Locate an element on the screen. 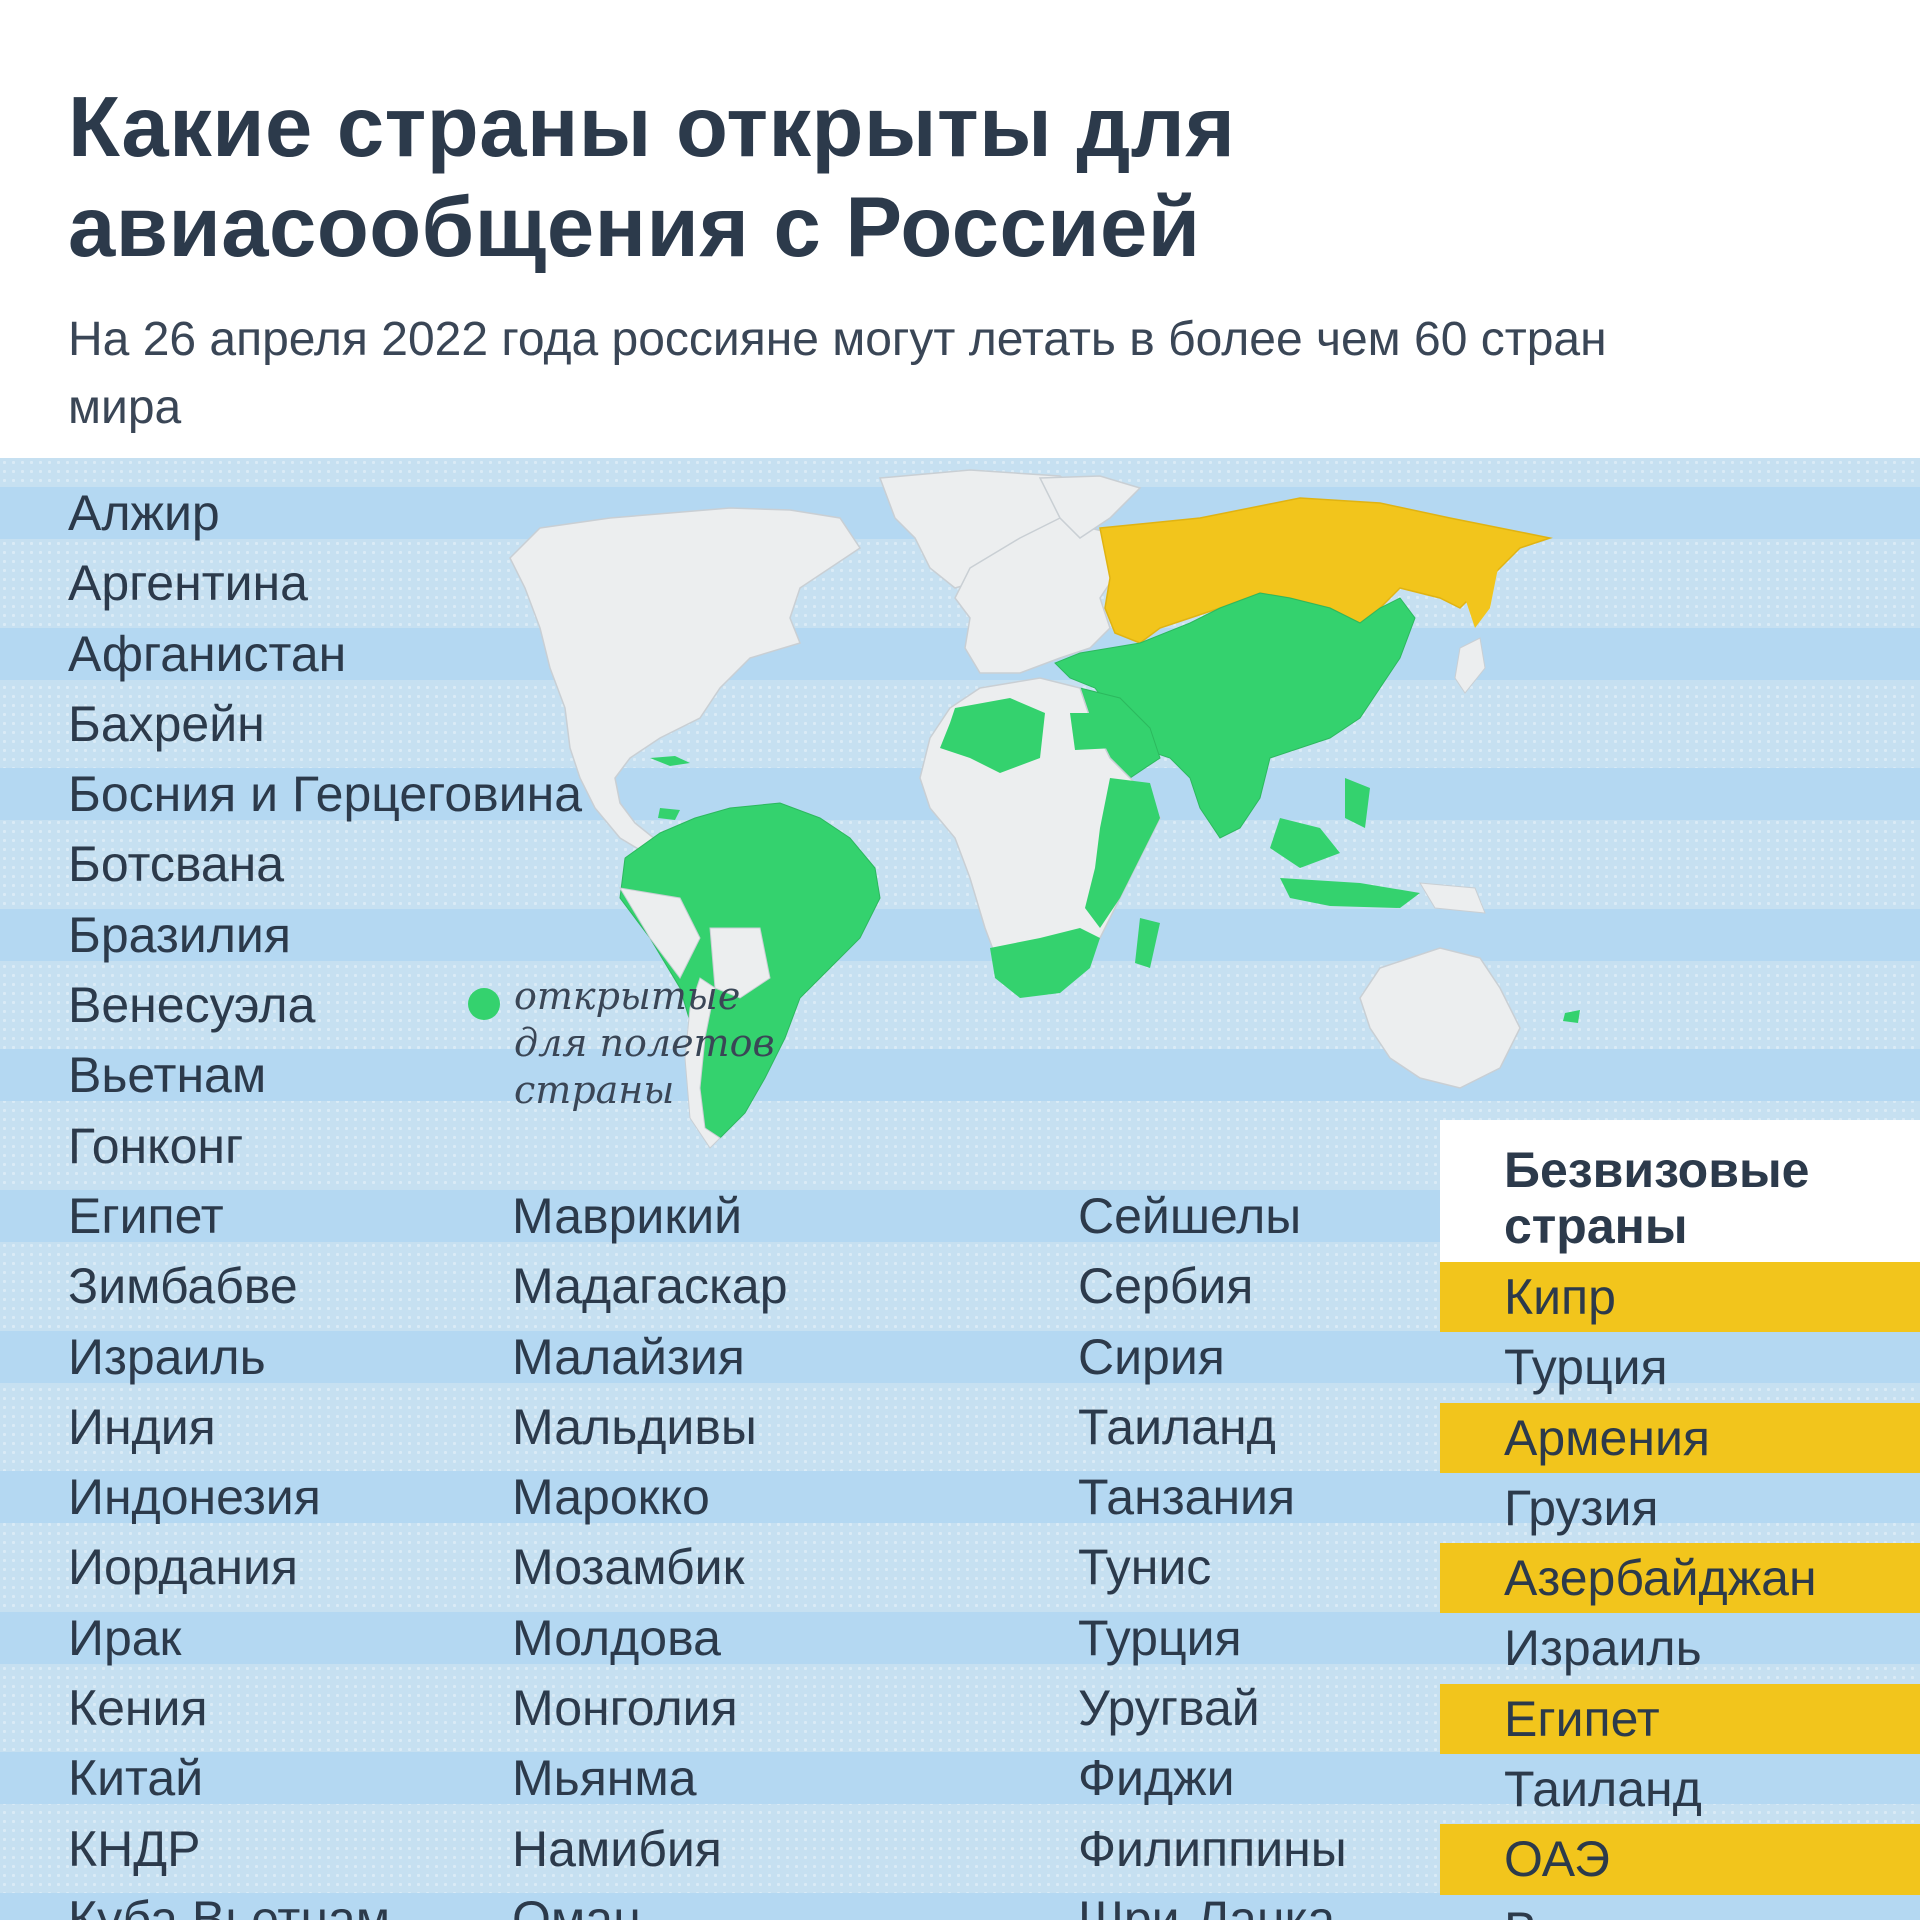 Image resolution: width=1920 pixels, height=1920 pixels. madagascar is located at coordinates (1147, 943).